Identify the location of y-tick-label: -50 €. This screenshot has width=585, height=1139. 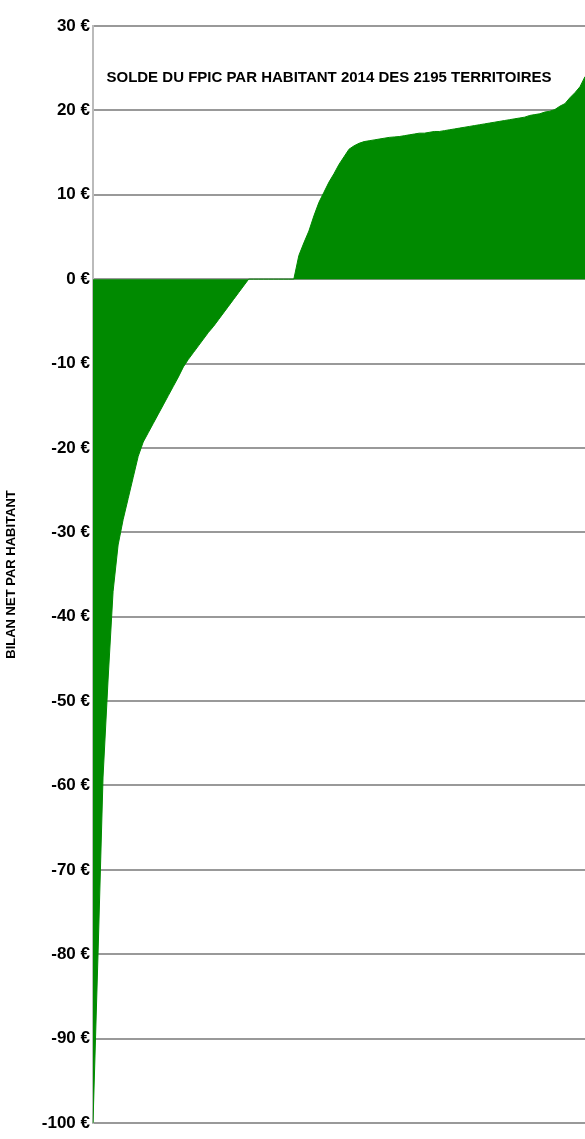
(71, 700).